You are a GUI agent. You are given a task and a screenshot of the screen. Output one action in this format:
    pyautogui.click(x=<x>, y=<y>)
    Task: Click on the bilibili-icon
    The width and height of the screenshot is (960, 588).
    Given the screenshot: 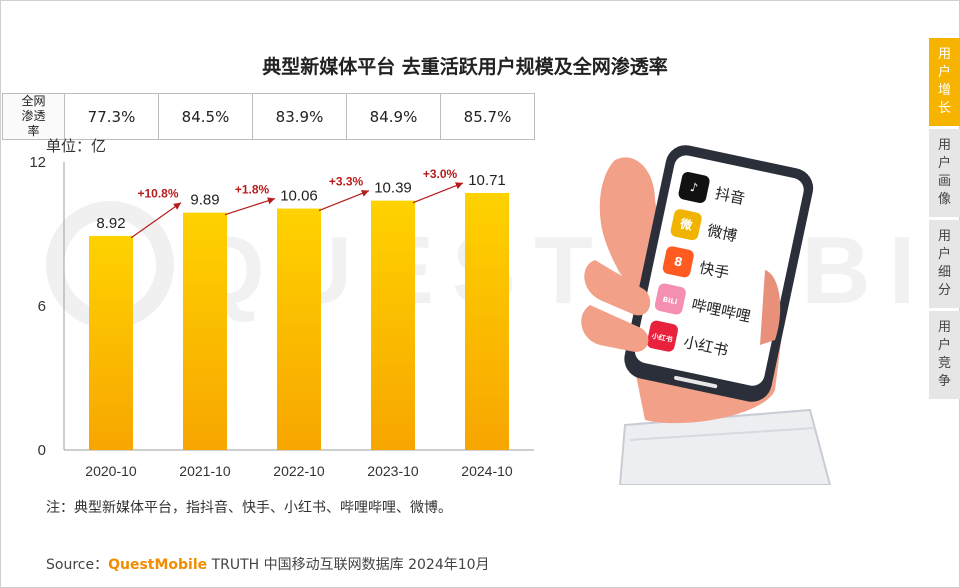 What is the action you would take?
    pyautogui.click(x=670, y=299)
    